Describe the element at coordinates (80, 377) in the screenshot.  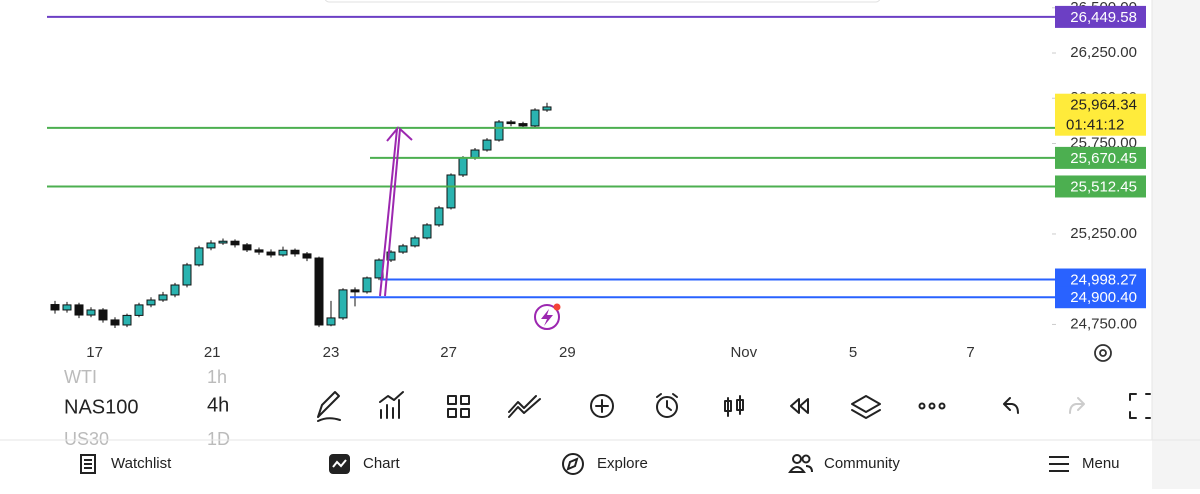
I see `symbol-prev: WTI` at that location.